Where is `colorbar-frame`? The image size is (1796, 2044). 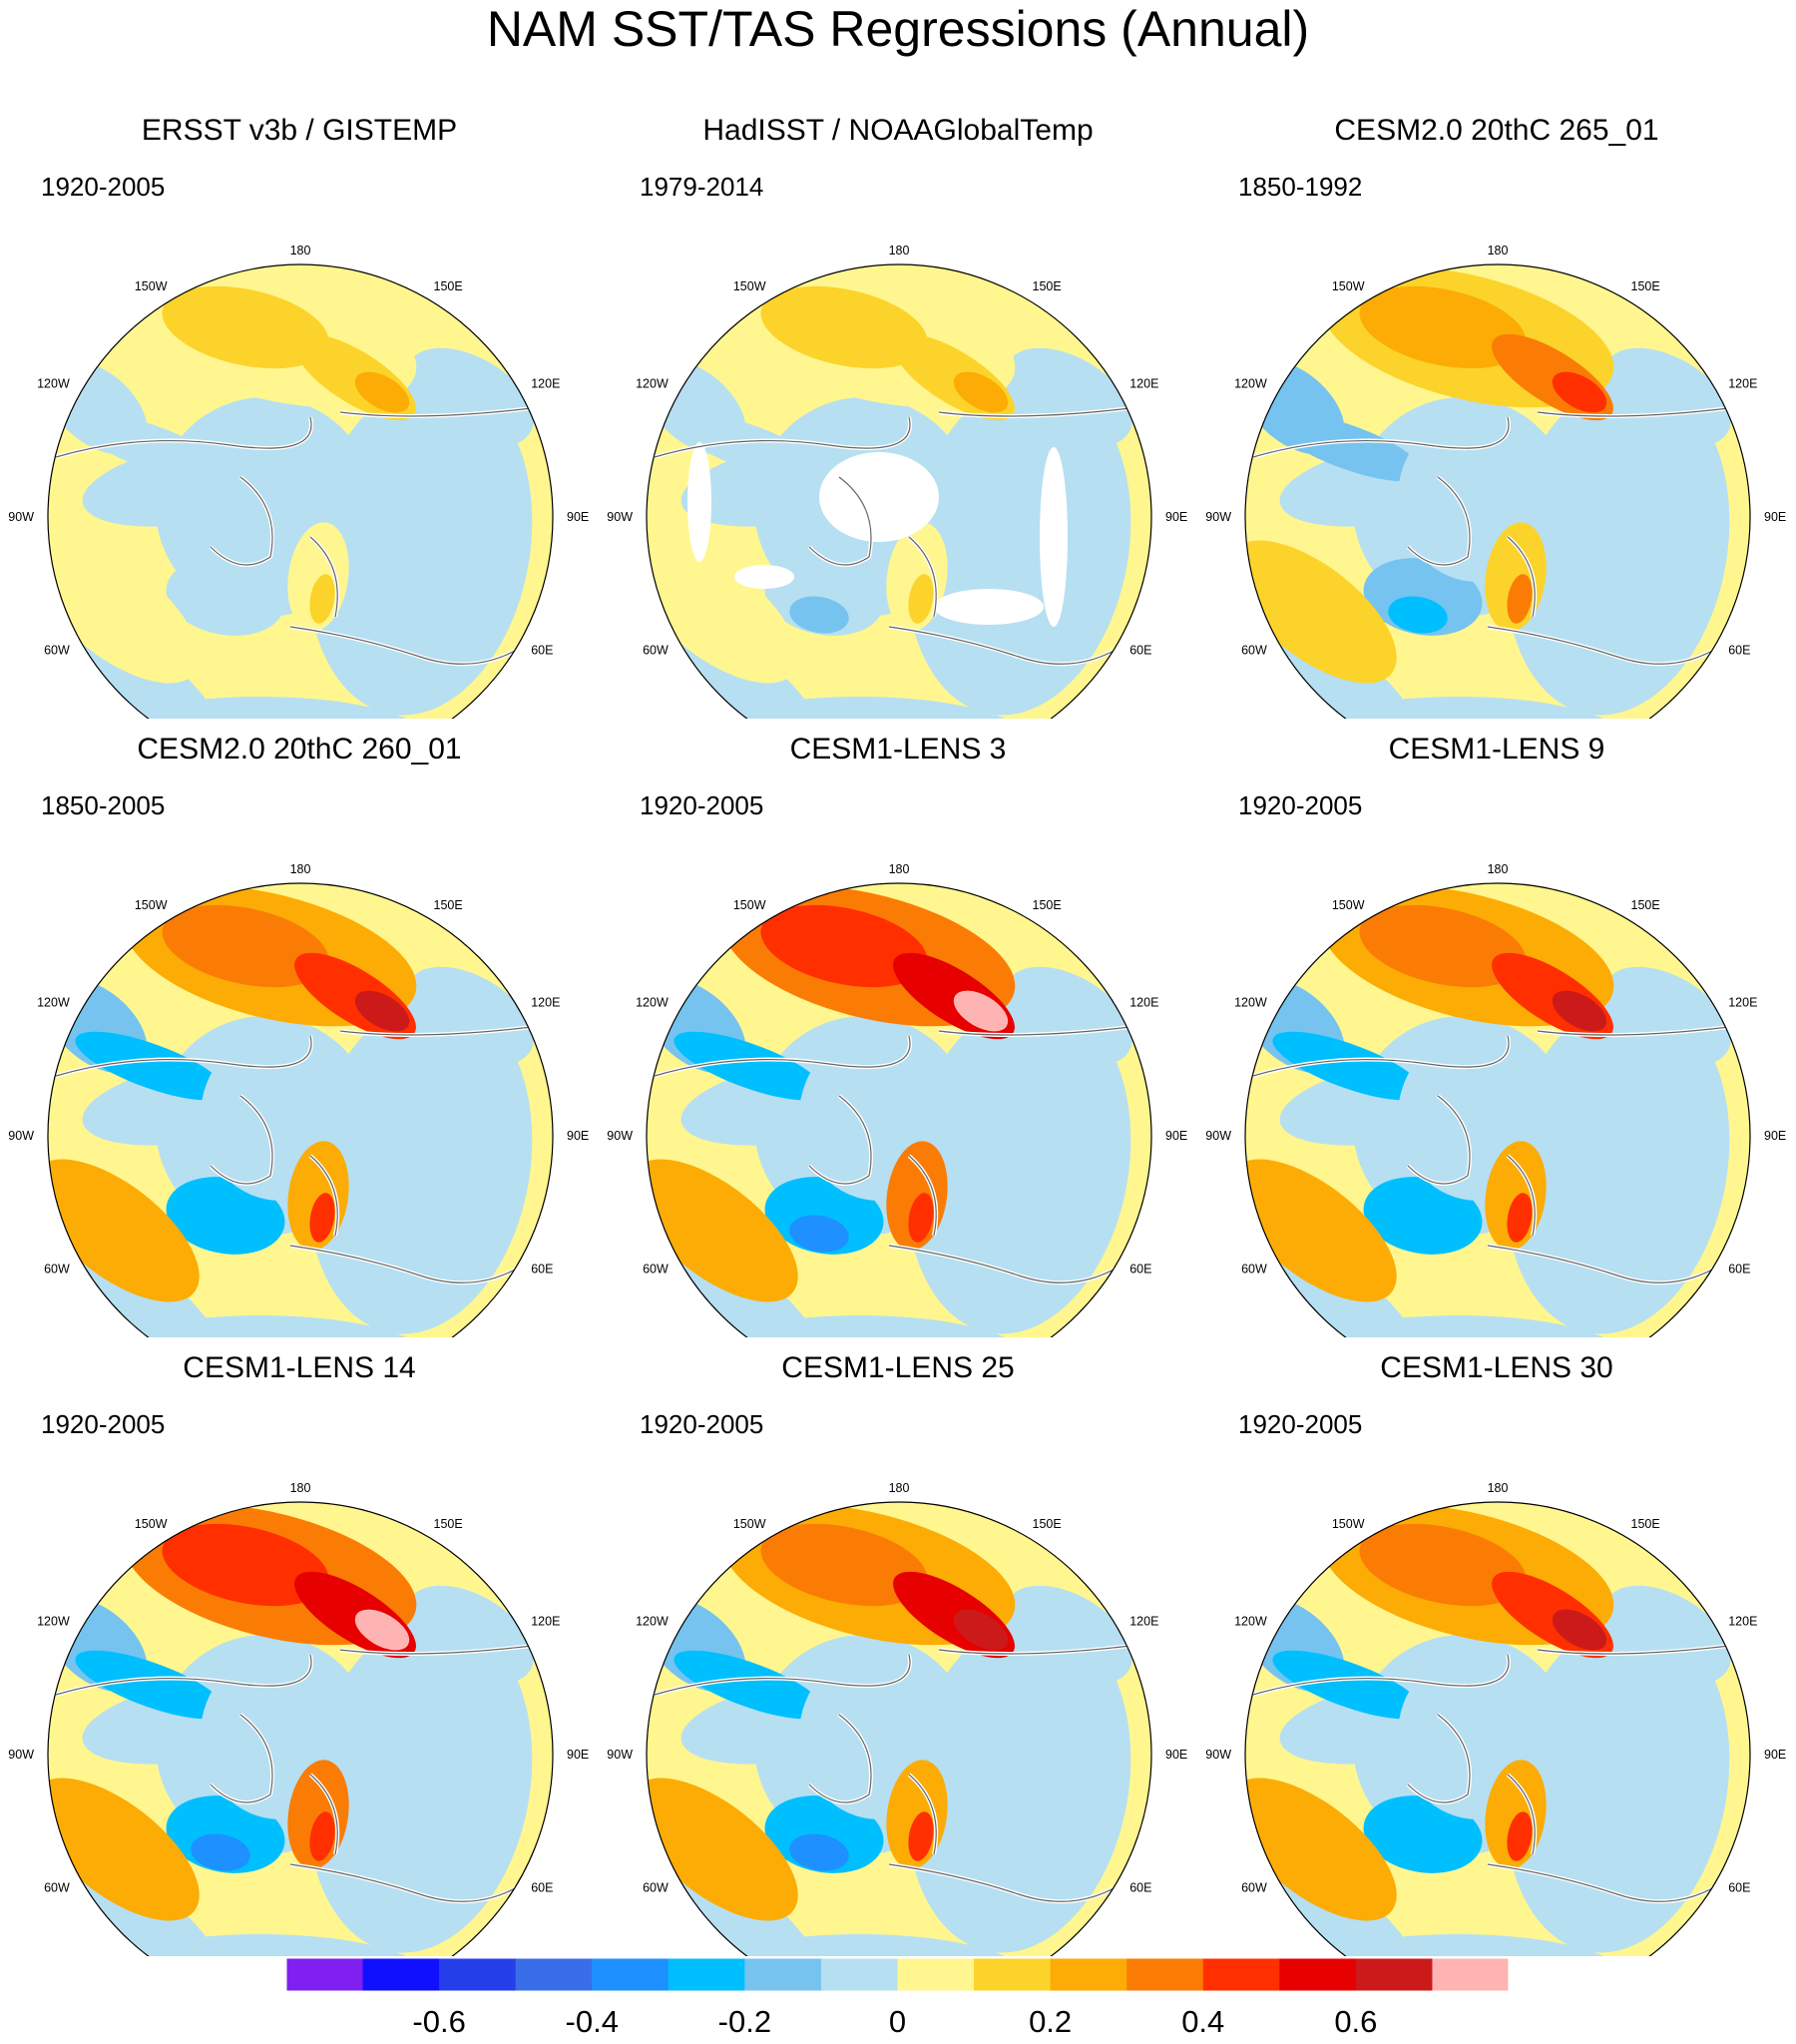 colorbar-frame is located at coordinates (897, 1974).